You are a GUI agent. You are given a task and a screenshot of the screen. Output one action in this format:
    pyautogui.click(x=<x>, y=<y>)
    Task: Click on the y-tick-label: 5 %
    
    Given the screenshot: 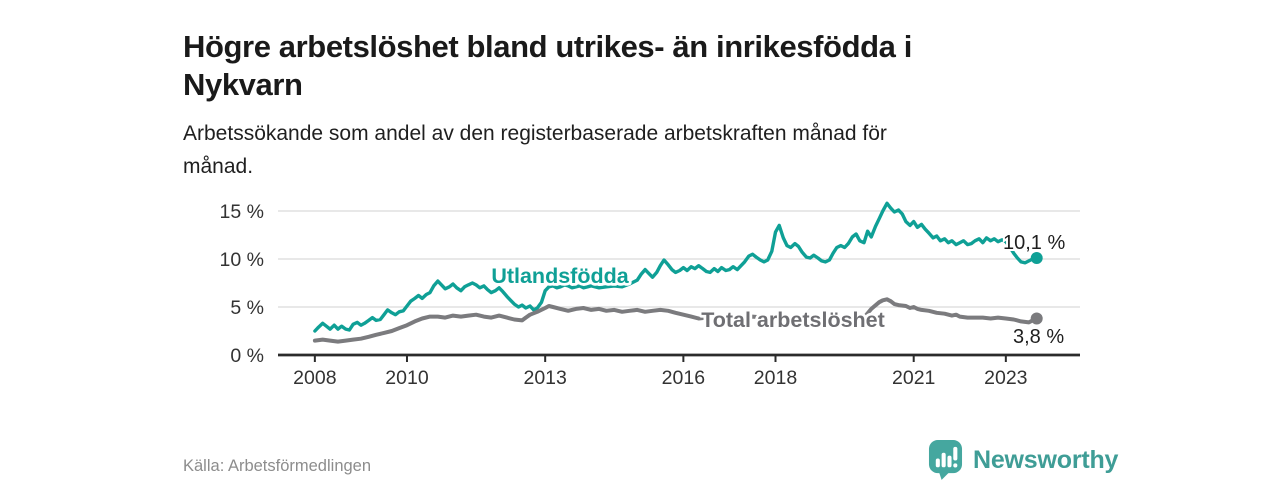 What is the action you would take?
    pyautogui.click(x=247, y=308)
    